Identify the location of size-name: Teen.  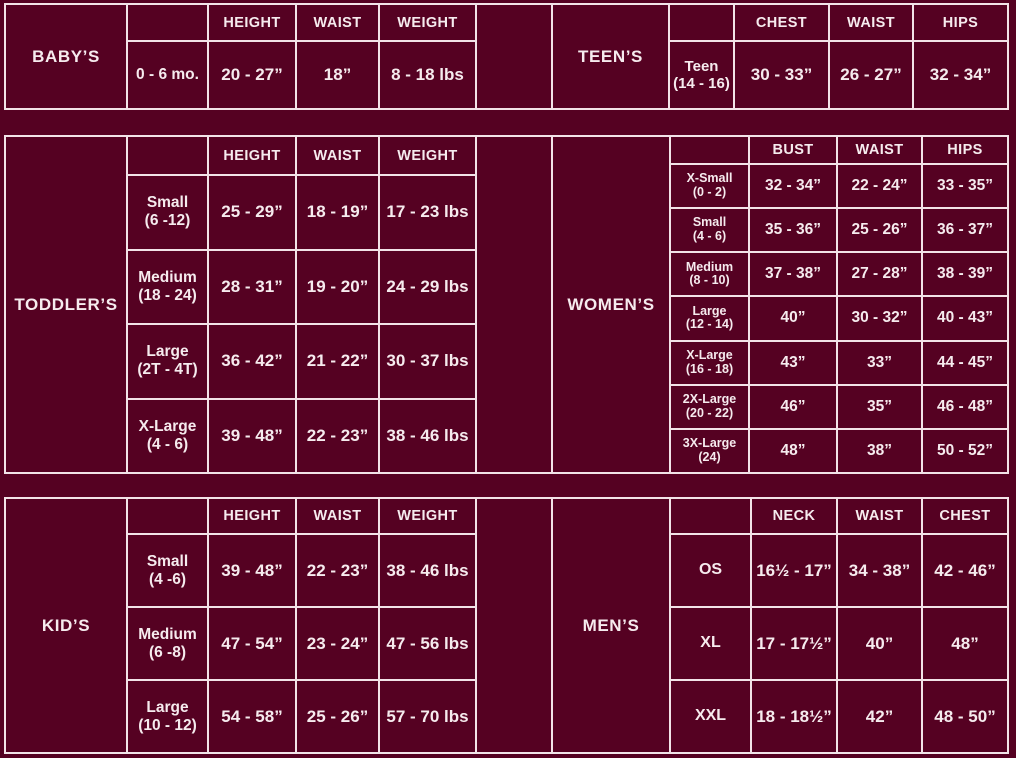
(701, 66).